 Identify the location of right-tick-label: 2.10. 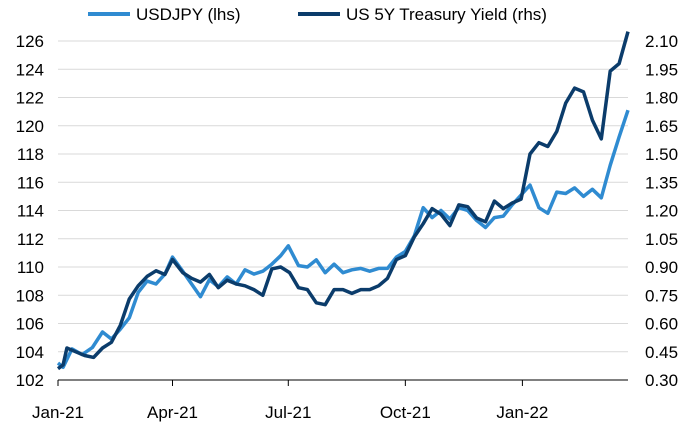
(661, 41).